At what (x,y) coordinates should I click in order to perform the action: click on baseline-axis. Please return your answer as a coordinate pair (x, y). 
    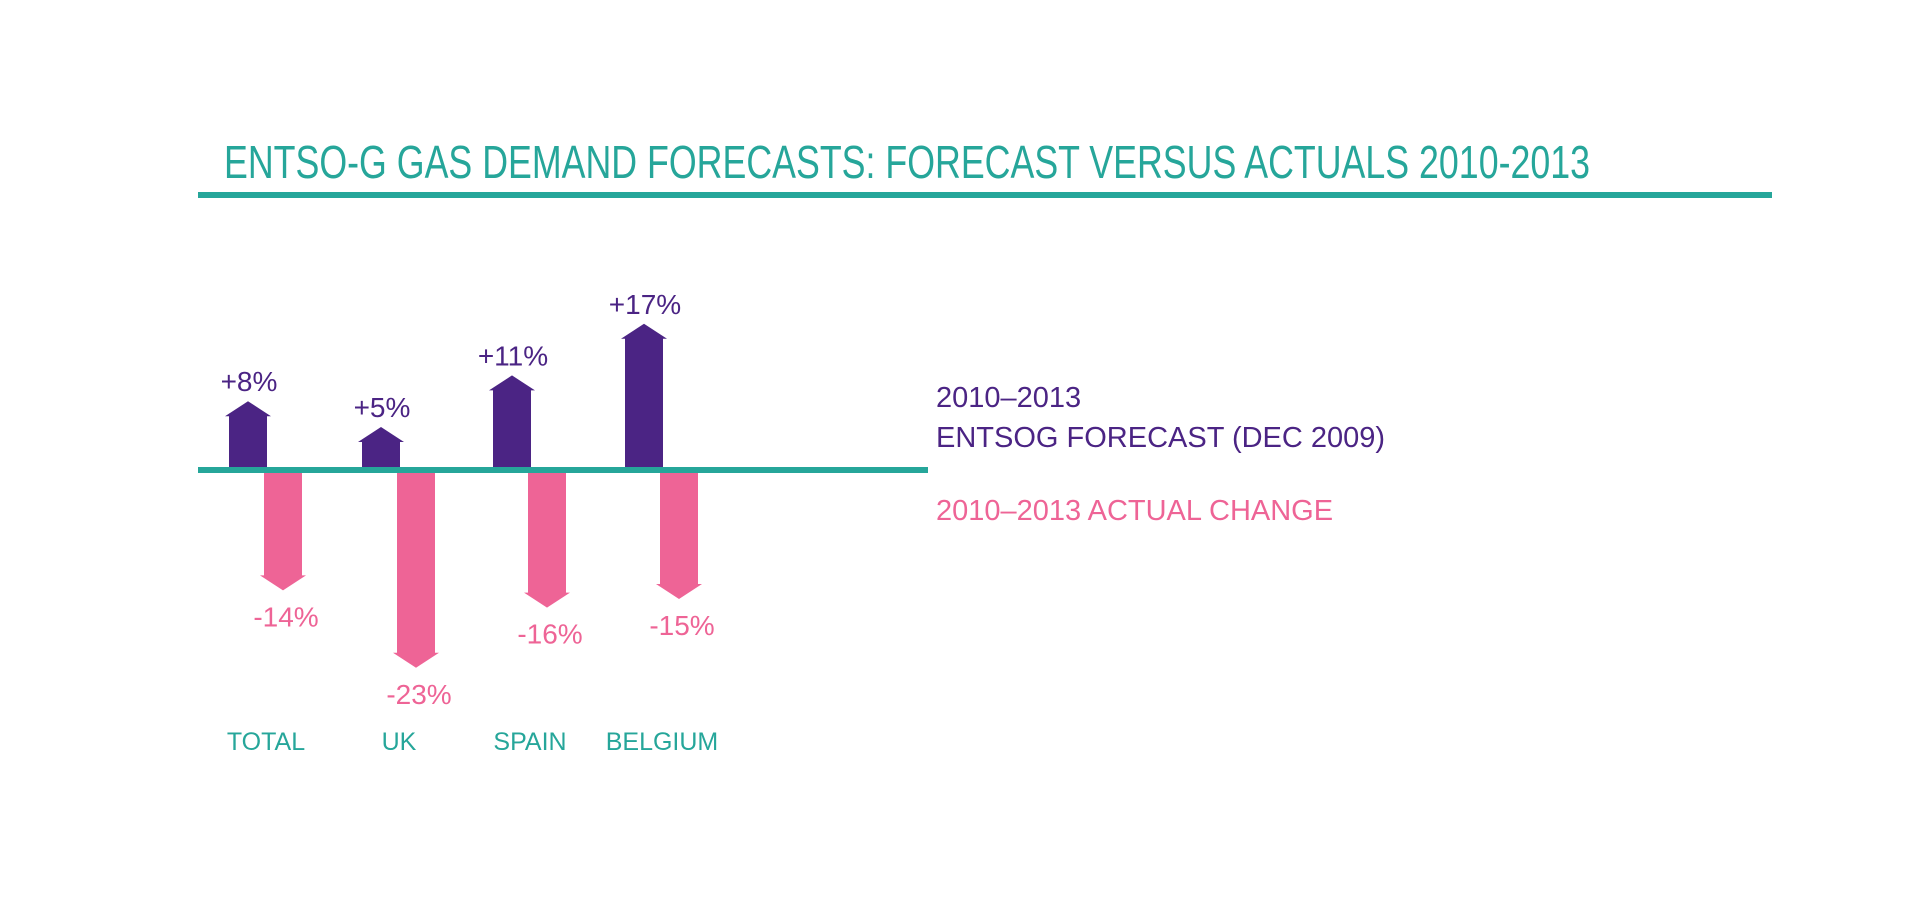
    Looking at the image, I should click on (563, 470).